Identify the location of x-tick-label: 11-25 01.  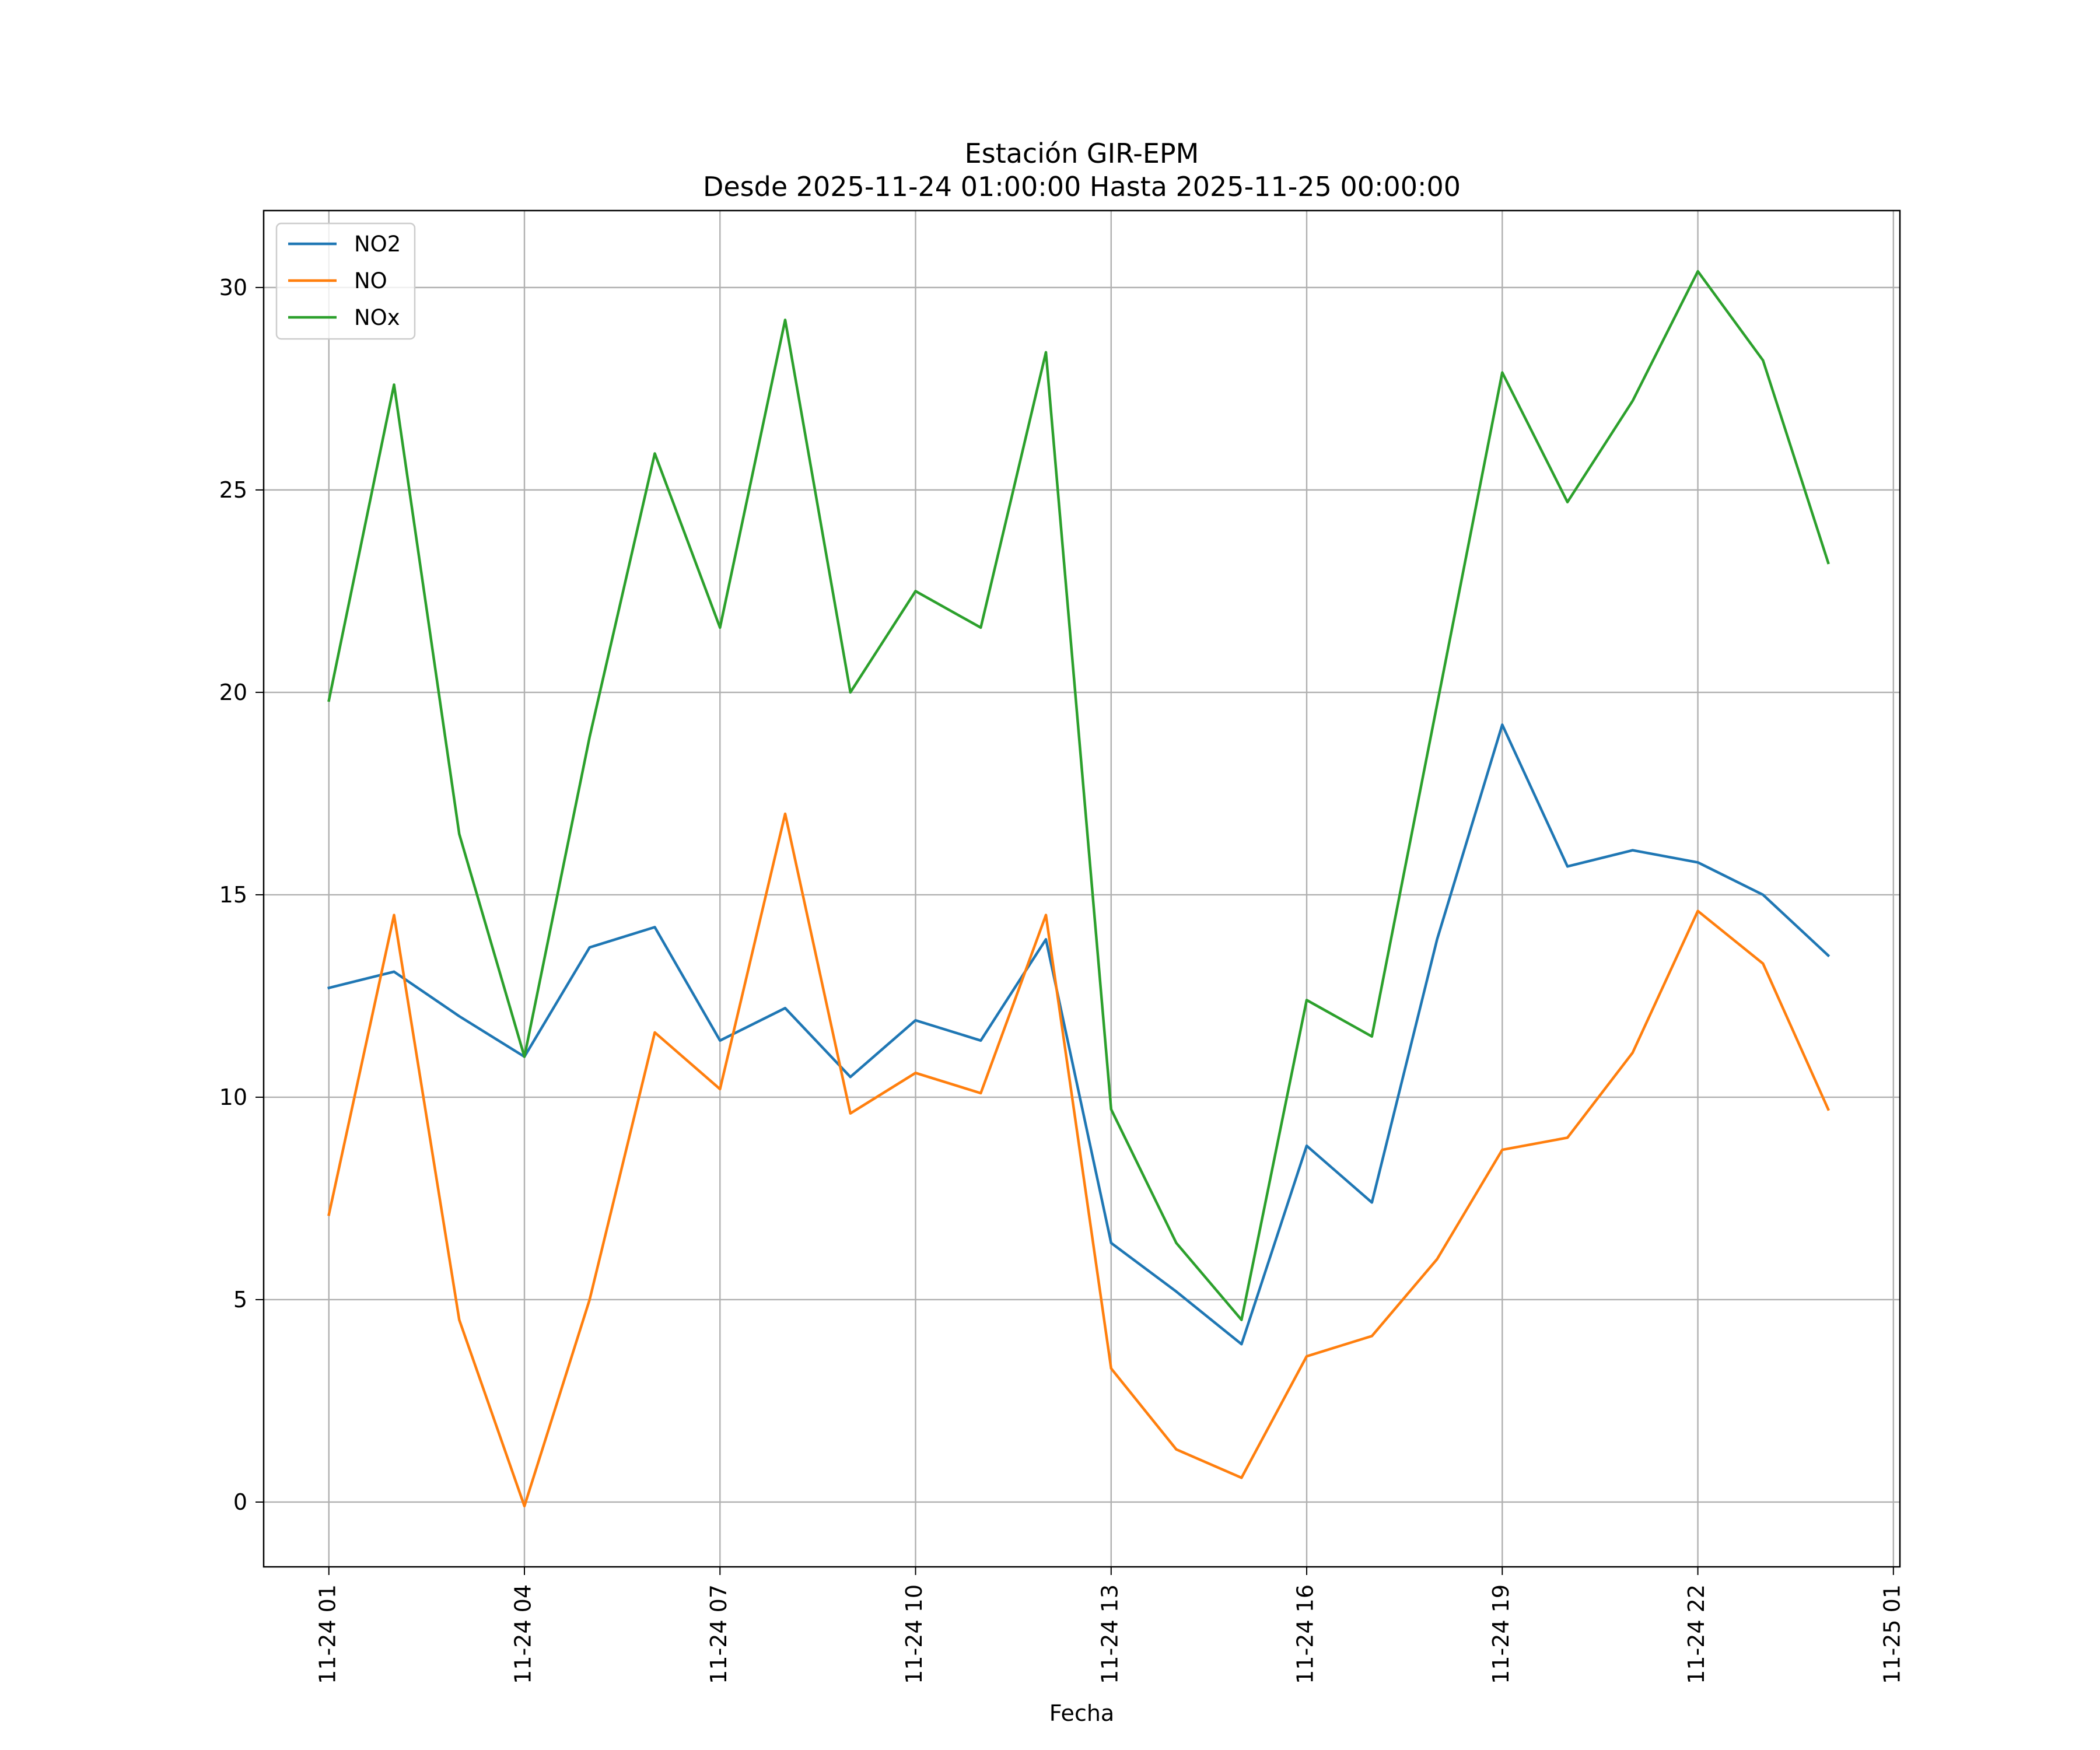
(1892, 1634).